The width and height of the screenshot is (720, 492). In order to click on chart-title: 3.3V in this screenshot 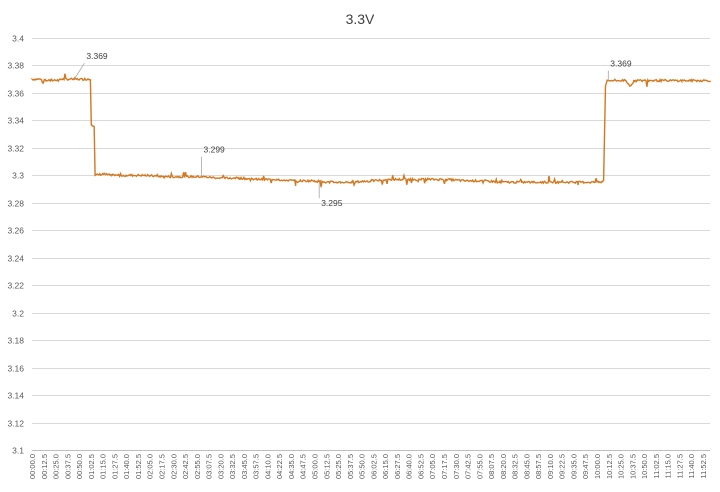, I will do `click(360, 19)`.